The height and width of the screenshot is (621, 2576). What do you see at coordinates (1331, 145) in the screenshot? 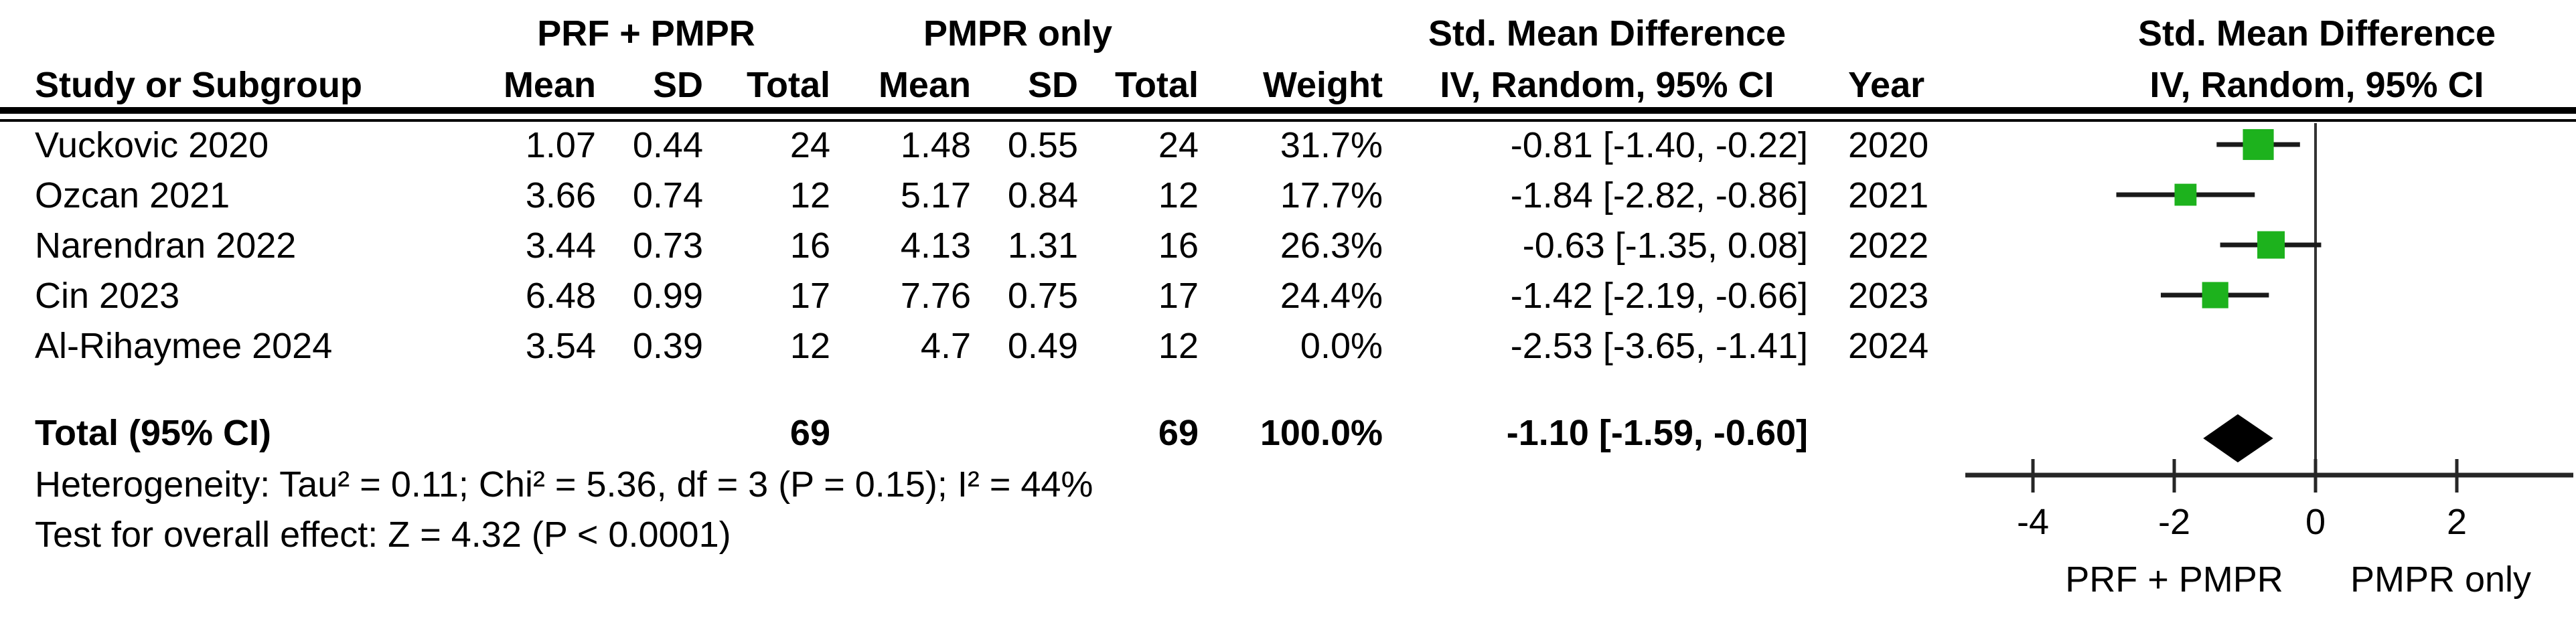
I see `cell-weight: 31.7%` at bounding box center [1331, 145].